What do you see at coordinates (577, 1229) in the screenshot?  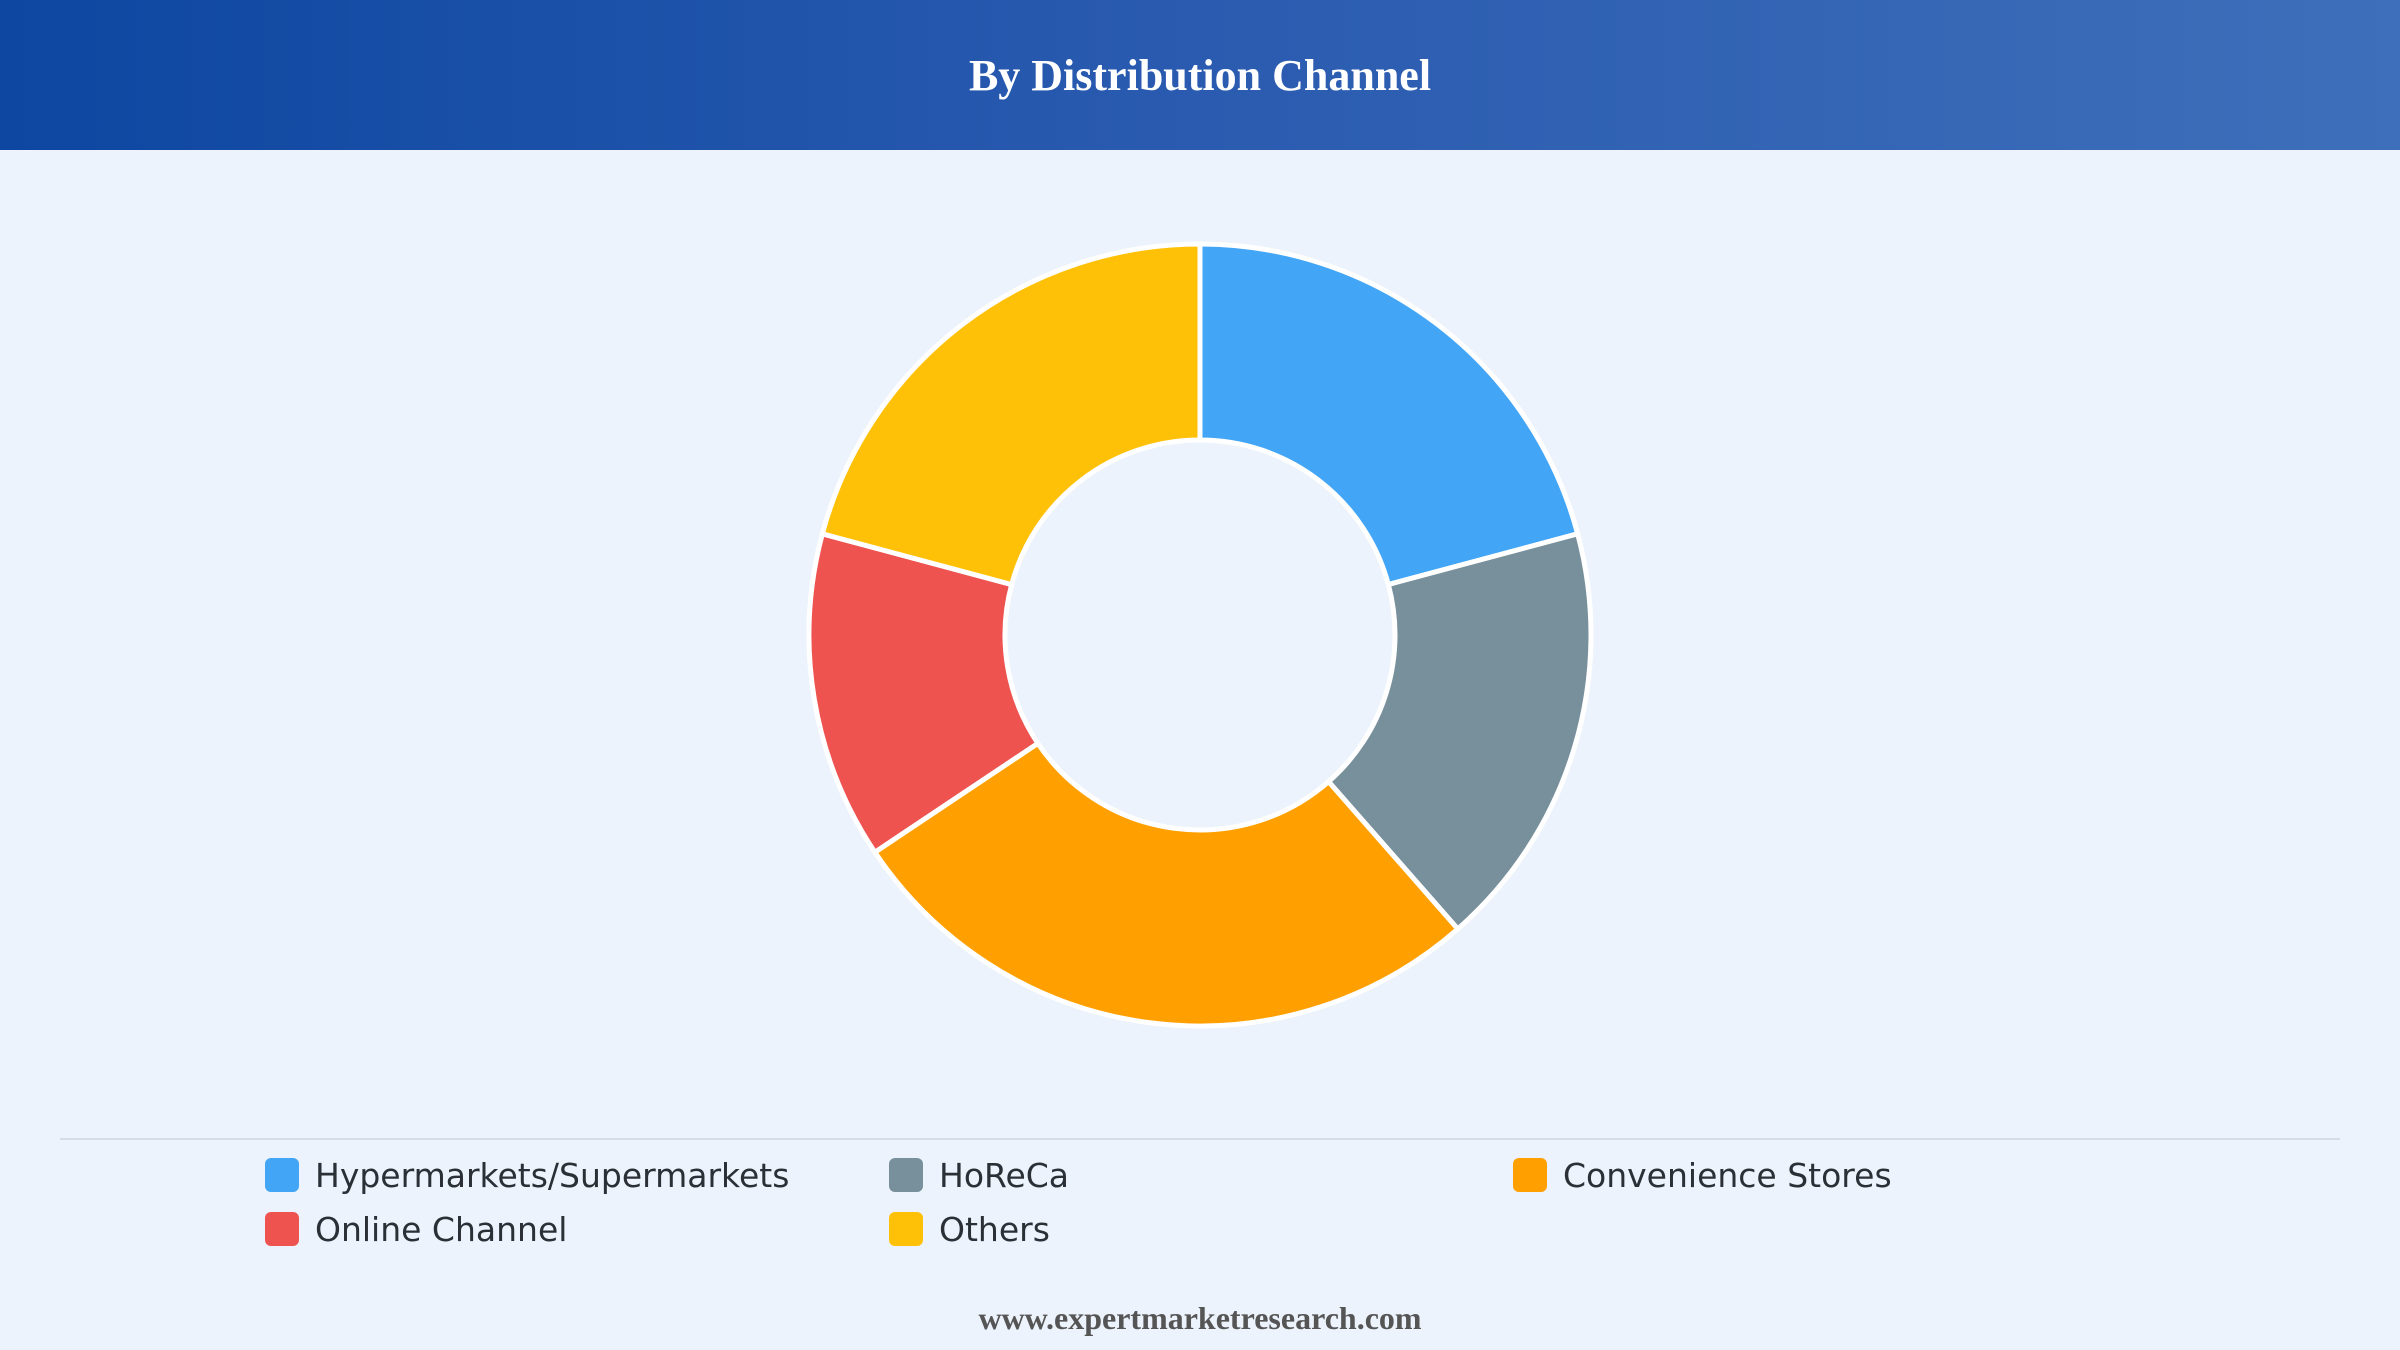 I see `legend-item-online-channel: Online Channel` at bounding box center [577, 1229].